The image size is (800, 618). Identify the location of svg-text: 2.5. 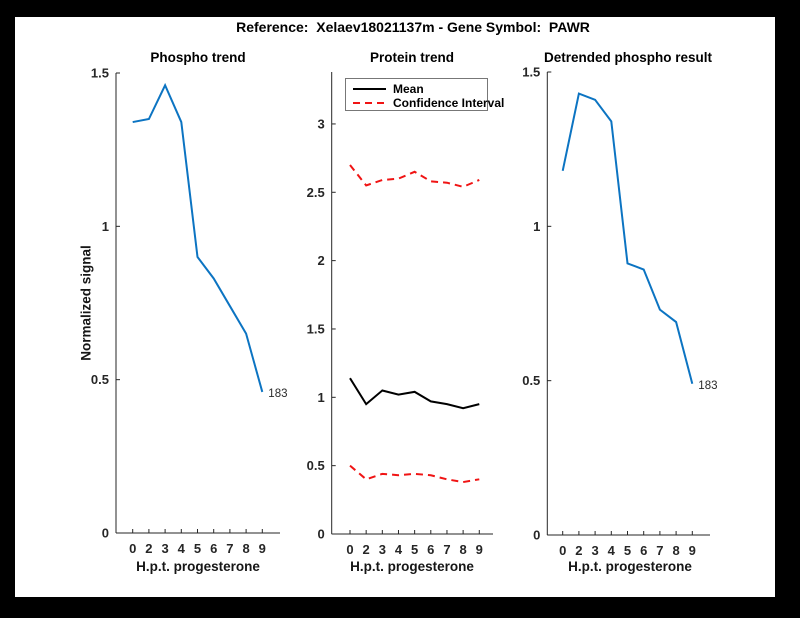
(316, 192).